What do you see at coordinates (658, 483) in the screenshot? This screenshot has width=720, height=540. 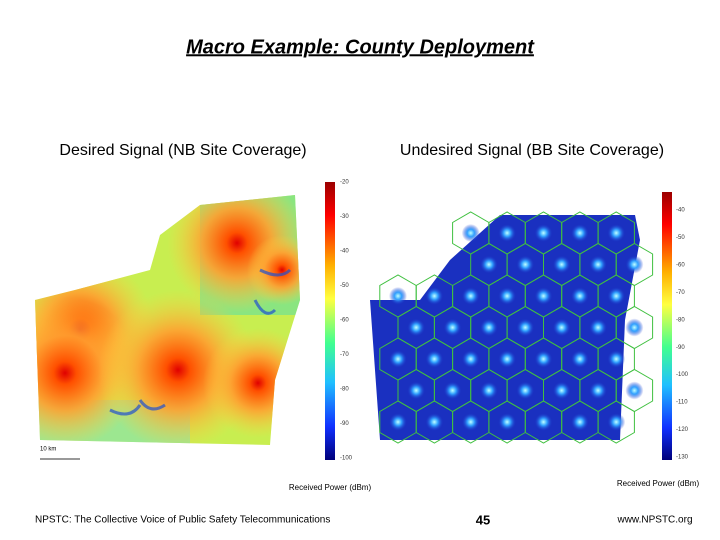 I see `colorbar-title-right: Received Power (dBm)` at bounding box center [658, 483].